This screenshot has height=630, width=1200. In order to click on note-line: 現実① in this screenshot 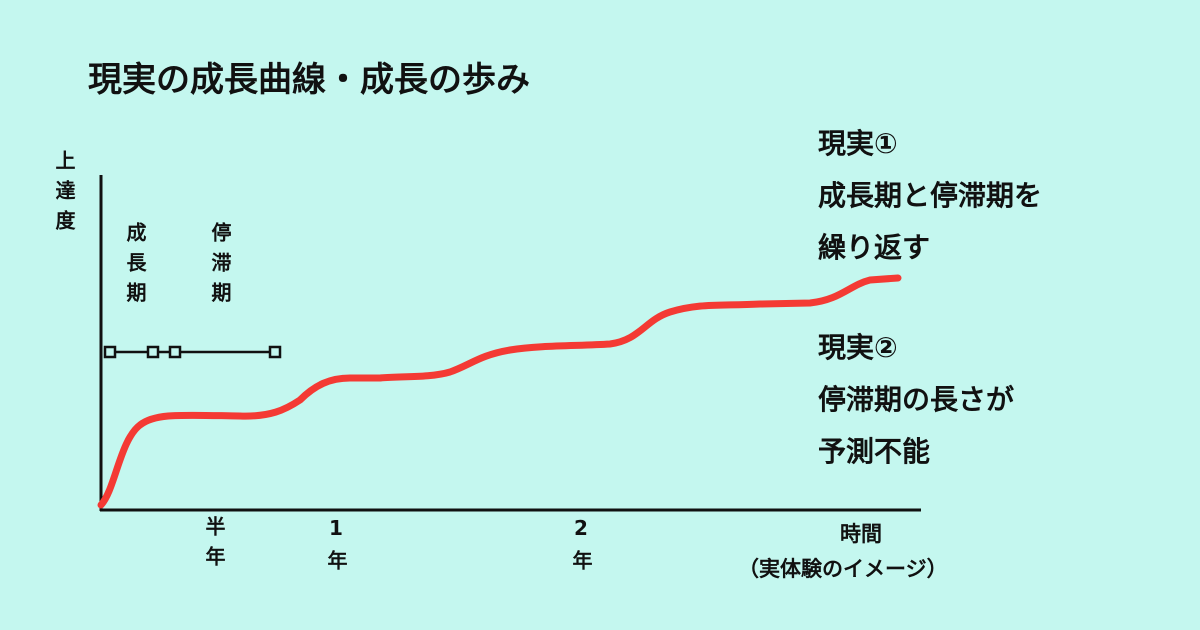, I will do `click(858, 143)`.